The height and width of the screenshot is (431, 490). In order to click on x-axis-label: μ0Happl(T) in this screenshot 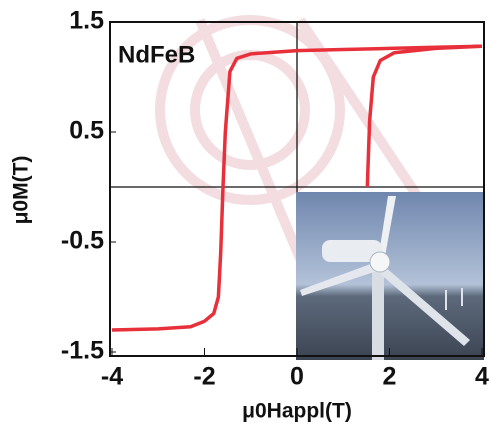, I will do `click(297, 411)`.